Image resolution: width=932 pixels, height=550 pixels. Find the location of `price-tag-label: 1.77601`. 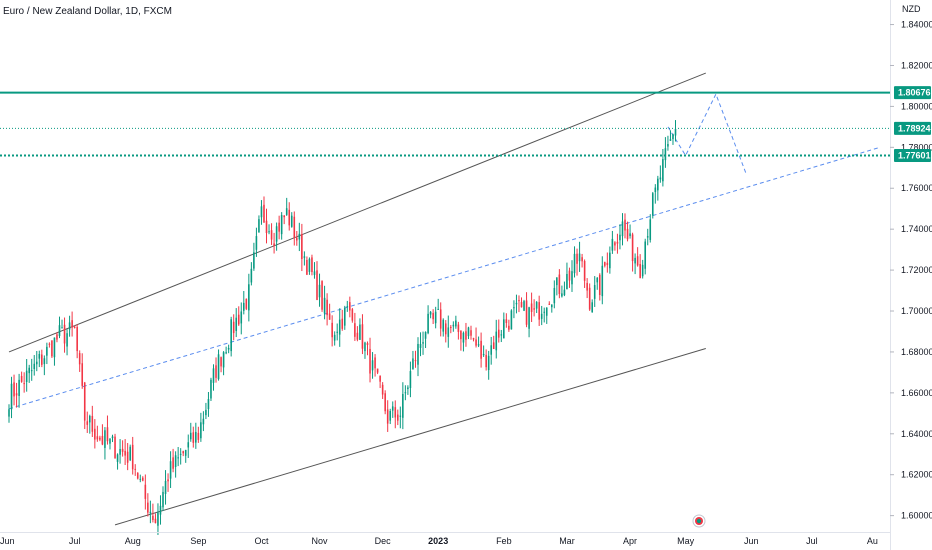

price-tag-label: 1.77601 is located at coordinates (914, 155).